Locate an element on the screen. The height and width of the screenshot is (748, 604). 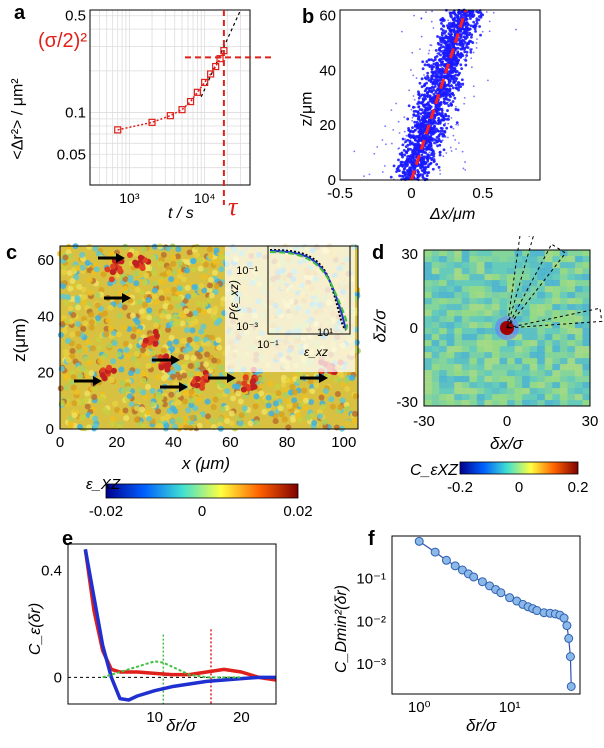
panel-c-inset-curve is located at coordinates (308, 291).